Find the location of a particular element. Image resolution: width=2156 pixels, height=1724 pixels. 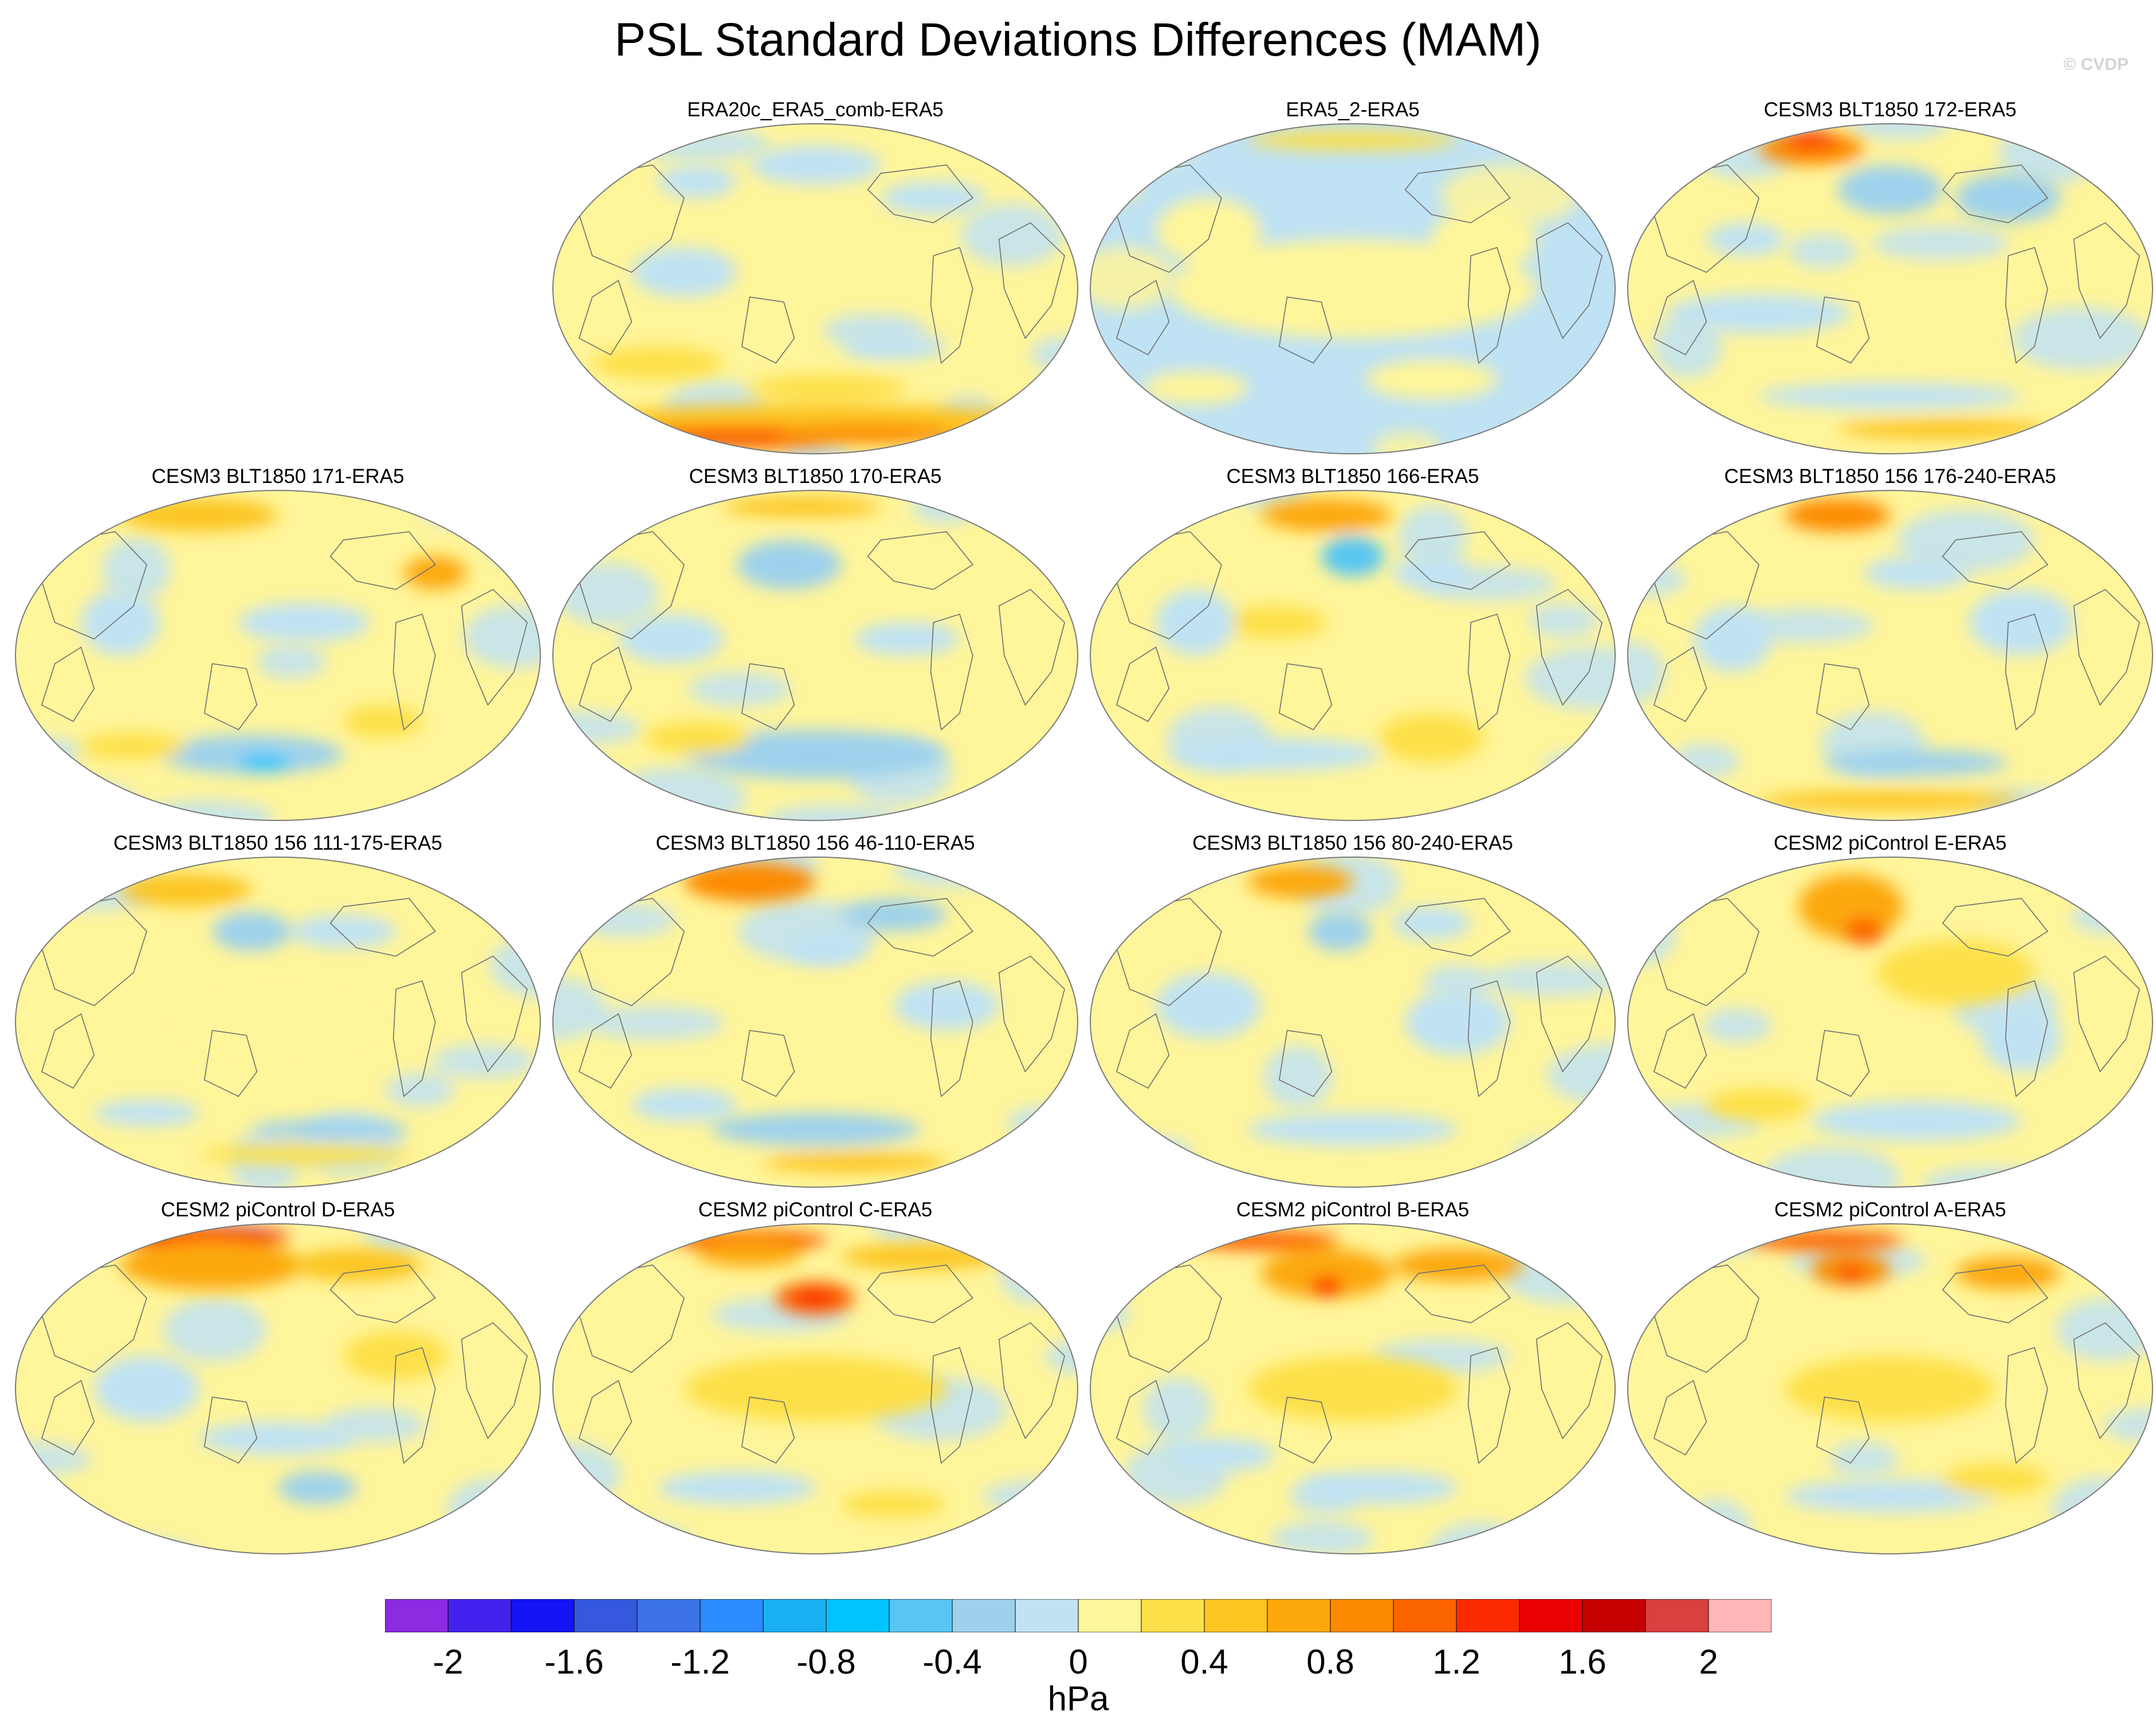

colorbar-tick-label: -2 is located at coordinates (448, 1662).